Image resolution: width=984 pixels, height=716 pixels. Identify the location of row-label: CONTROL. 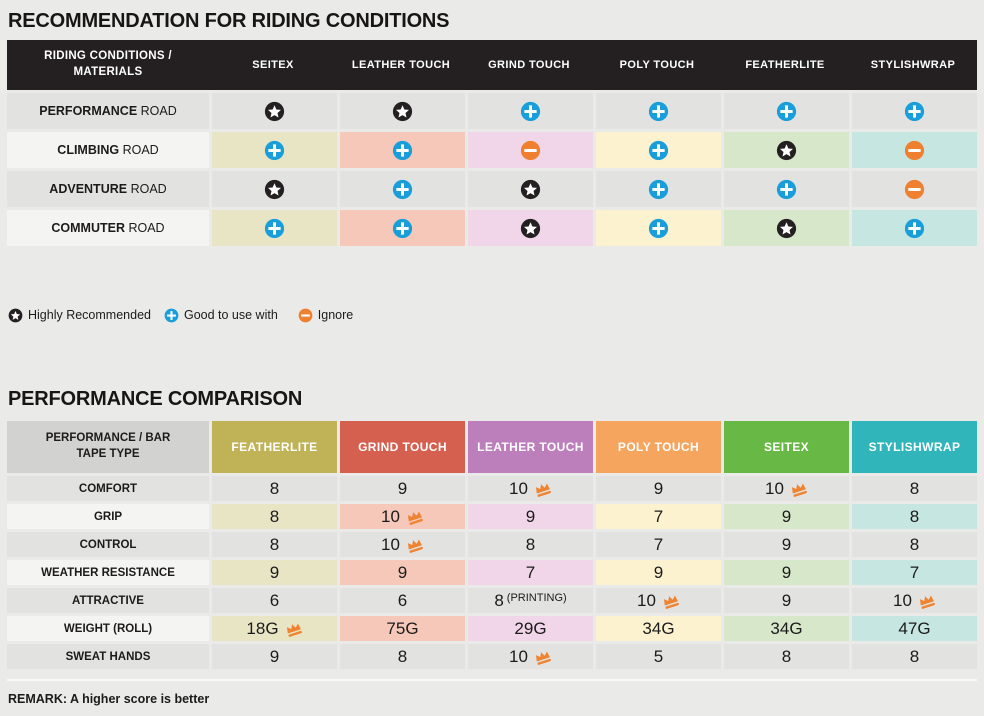
(108, 544).